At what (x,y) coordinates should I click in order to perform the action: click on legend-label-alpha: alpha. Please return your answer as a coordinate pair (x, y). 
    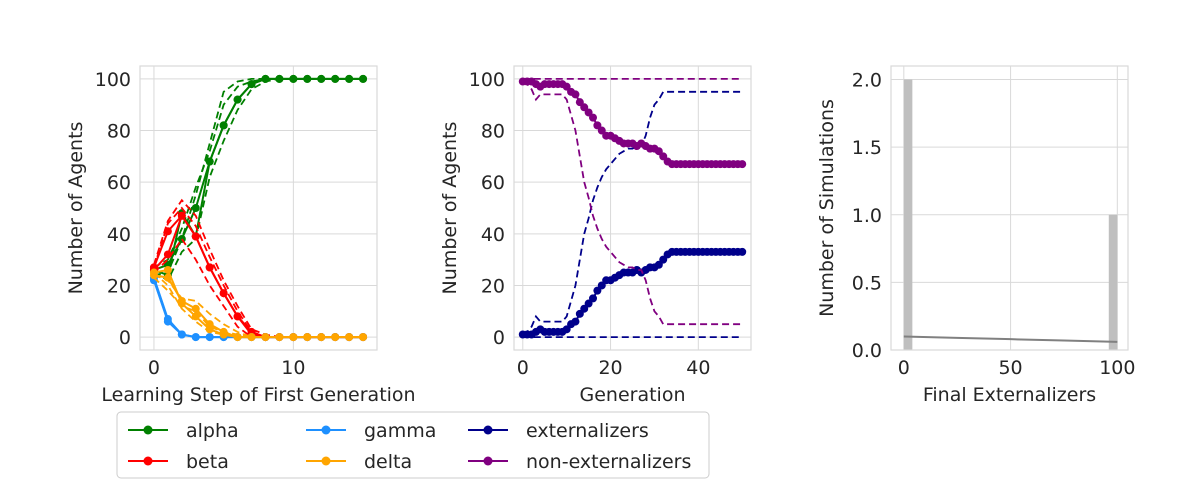
    Looking at the image, I should click on (212, 431).